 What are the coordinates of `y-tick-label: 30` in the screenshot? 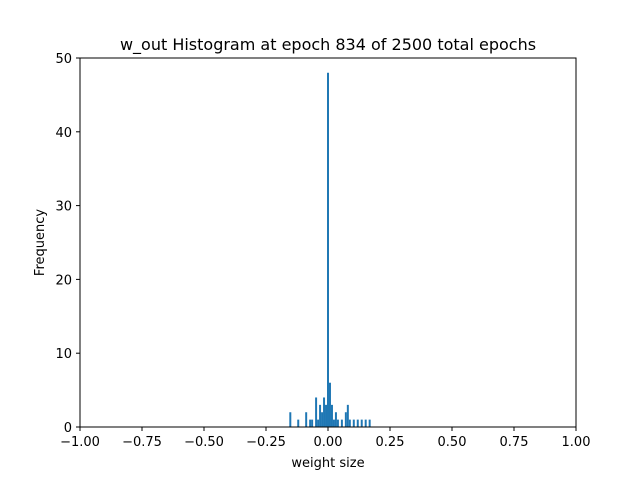 It's located at (63, 207).